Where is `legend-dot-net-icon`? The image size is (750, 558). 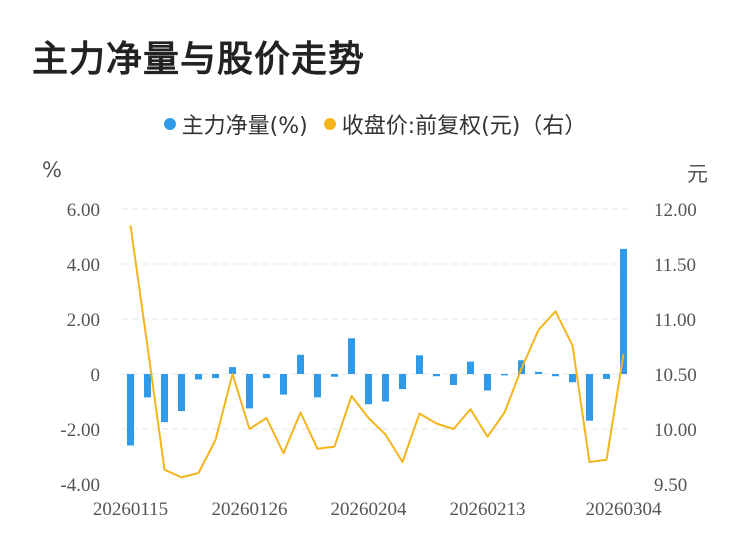
legend-dot-net-icon is located at coordinates (169, 124).